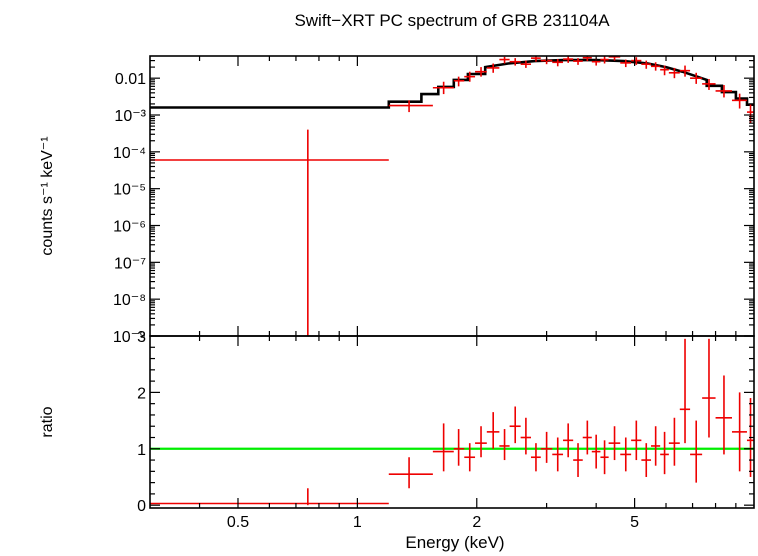 The width and height of the screenshot is (758, 556). Describe the element at coordinates (357, 522) in the screenshot. I see `x-tick-label: 1` at that location.